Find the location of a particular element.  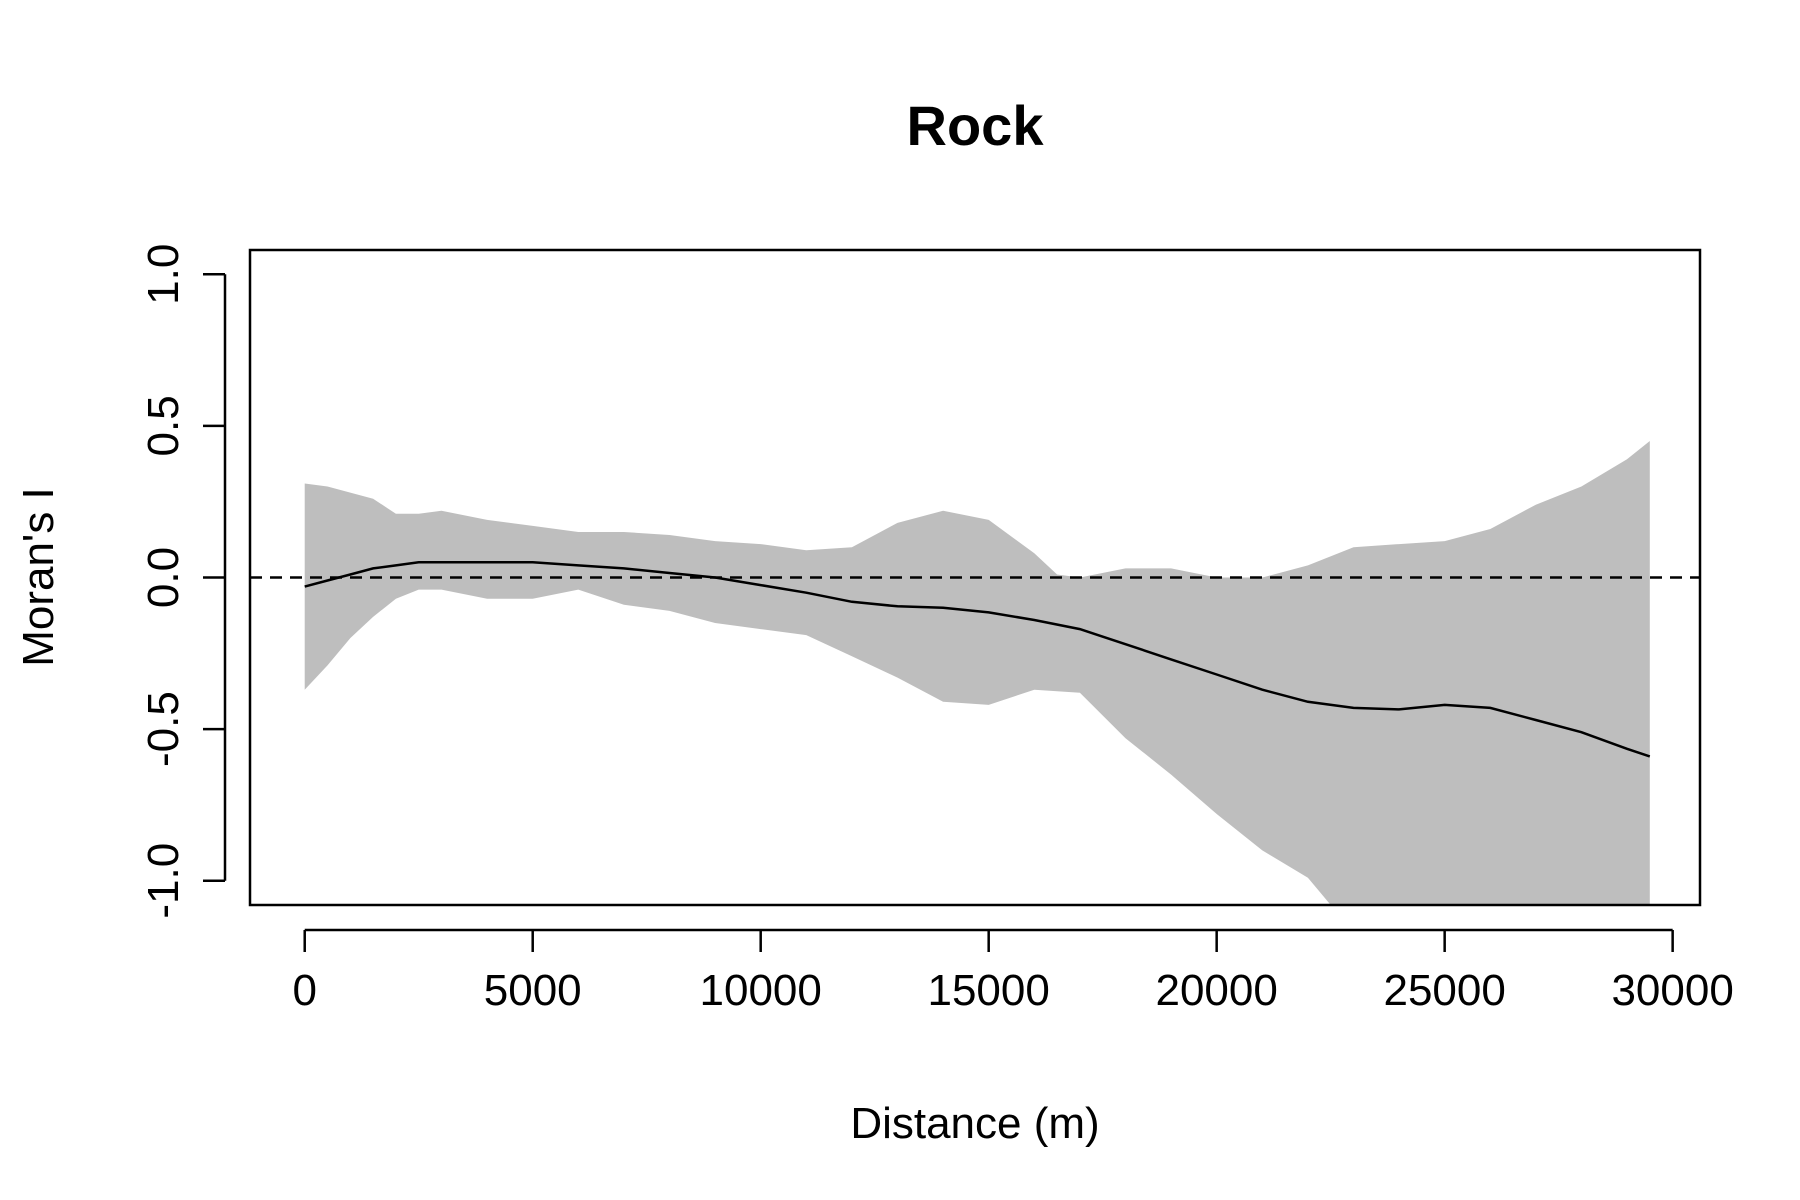

x-tick-label: 5000 is located at coordinates (533, 990).